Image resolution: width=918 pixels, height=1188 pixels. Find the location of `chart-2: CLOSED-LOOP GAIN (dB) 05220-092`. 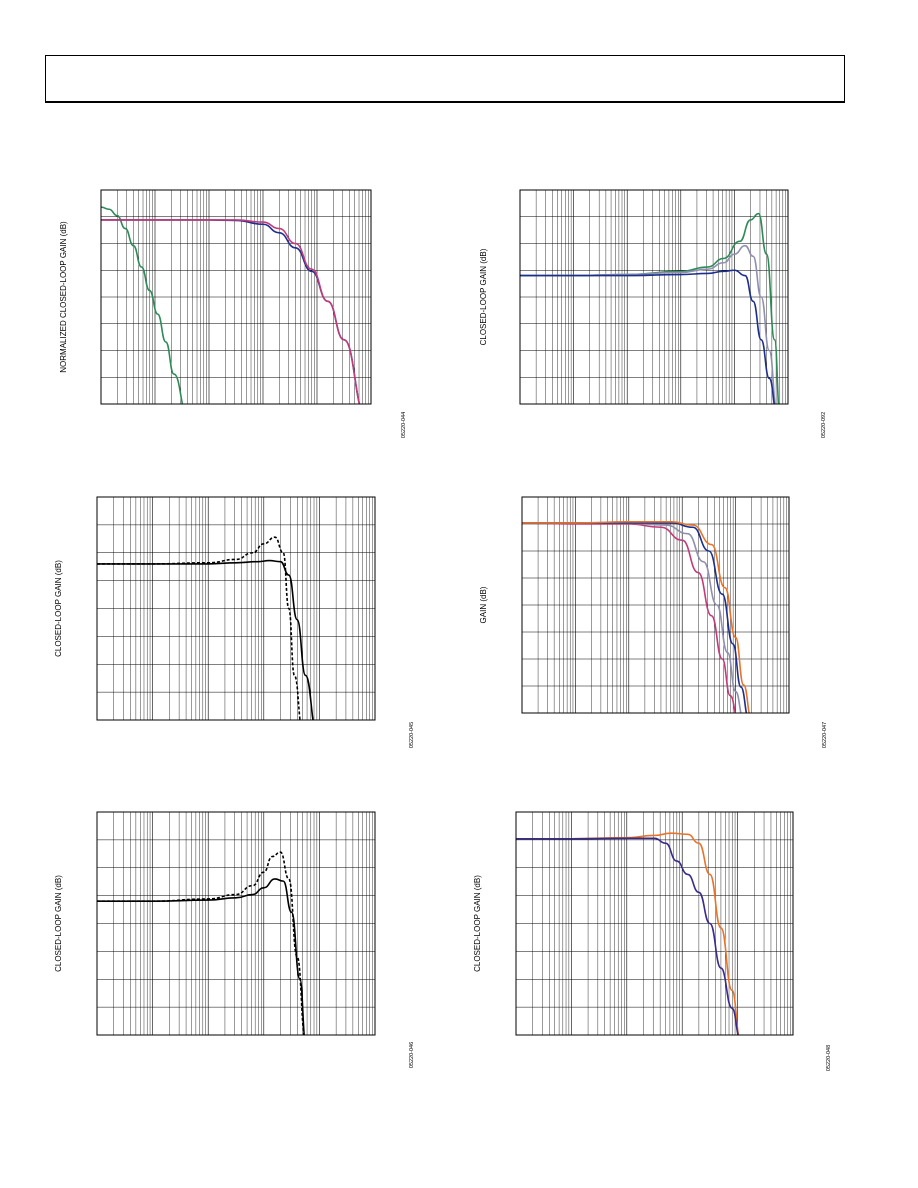

chart-2: CLOSED-LOOP GAIN (dB) 05220-092 is located at coordinates (653, 313).